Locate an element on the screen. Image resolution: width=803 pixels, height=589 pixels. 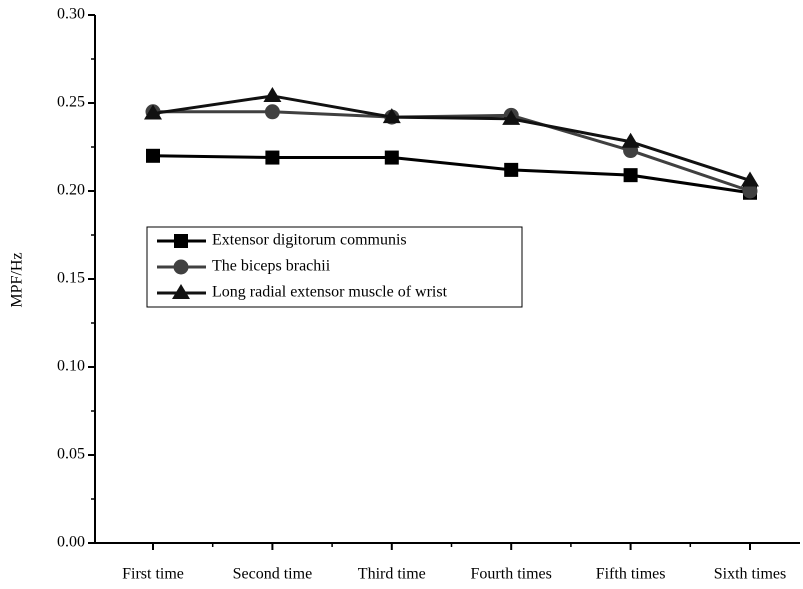
x-tick-label: Fifth times is located at coordinates (631, 574).